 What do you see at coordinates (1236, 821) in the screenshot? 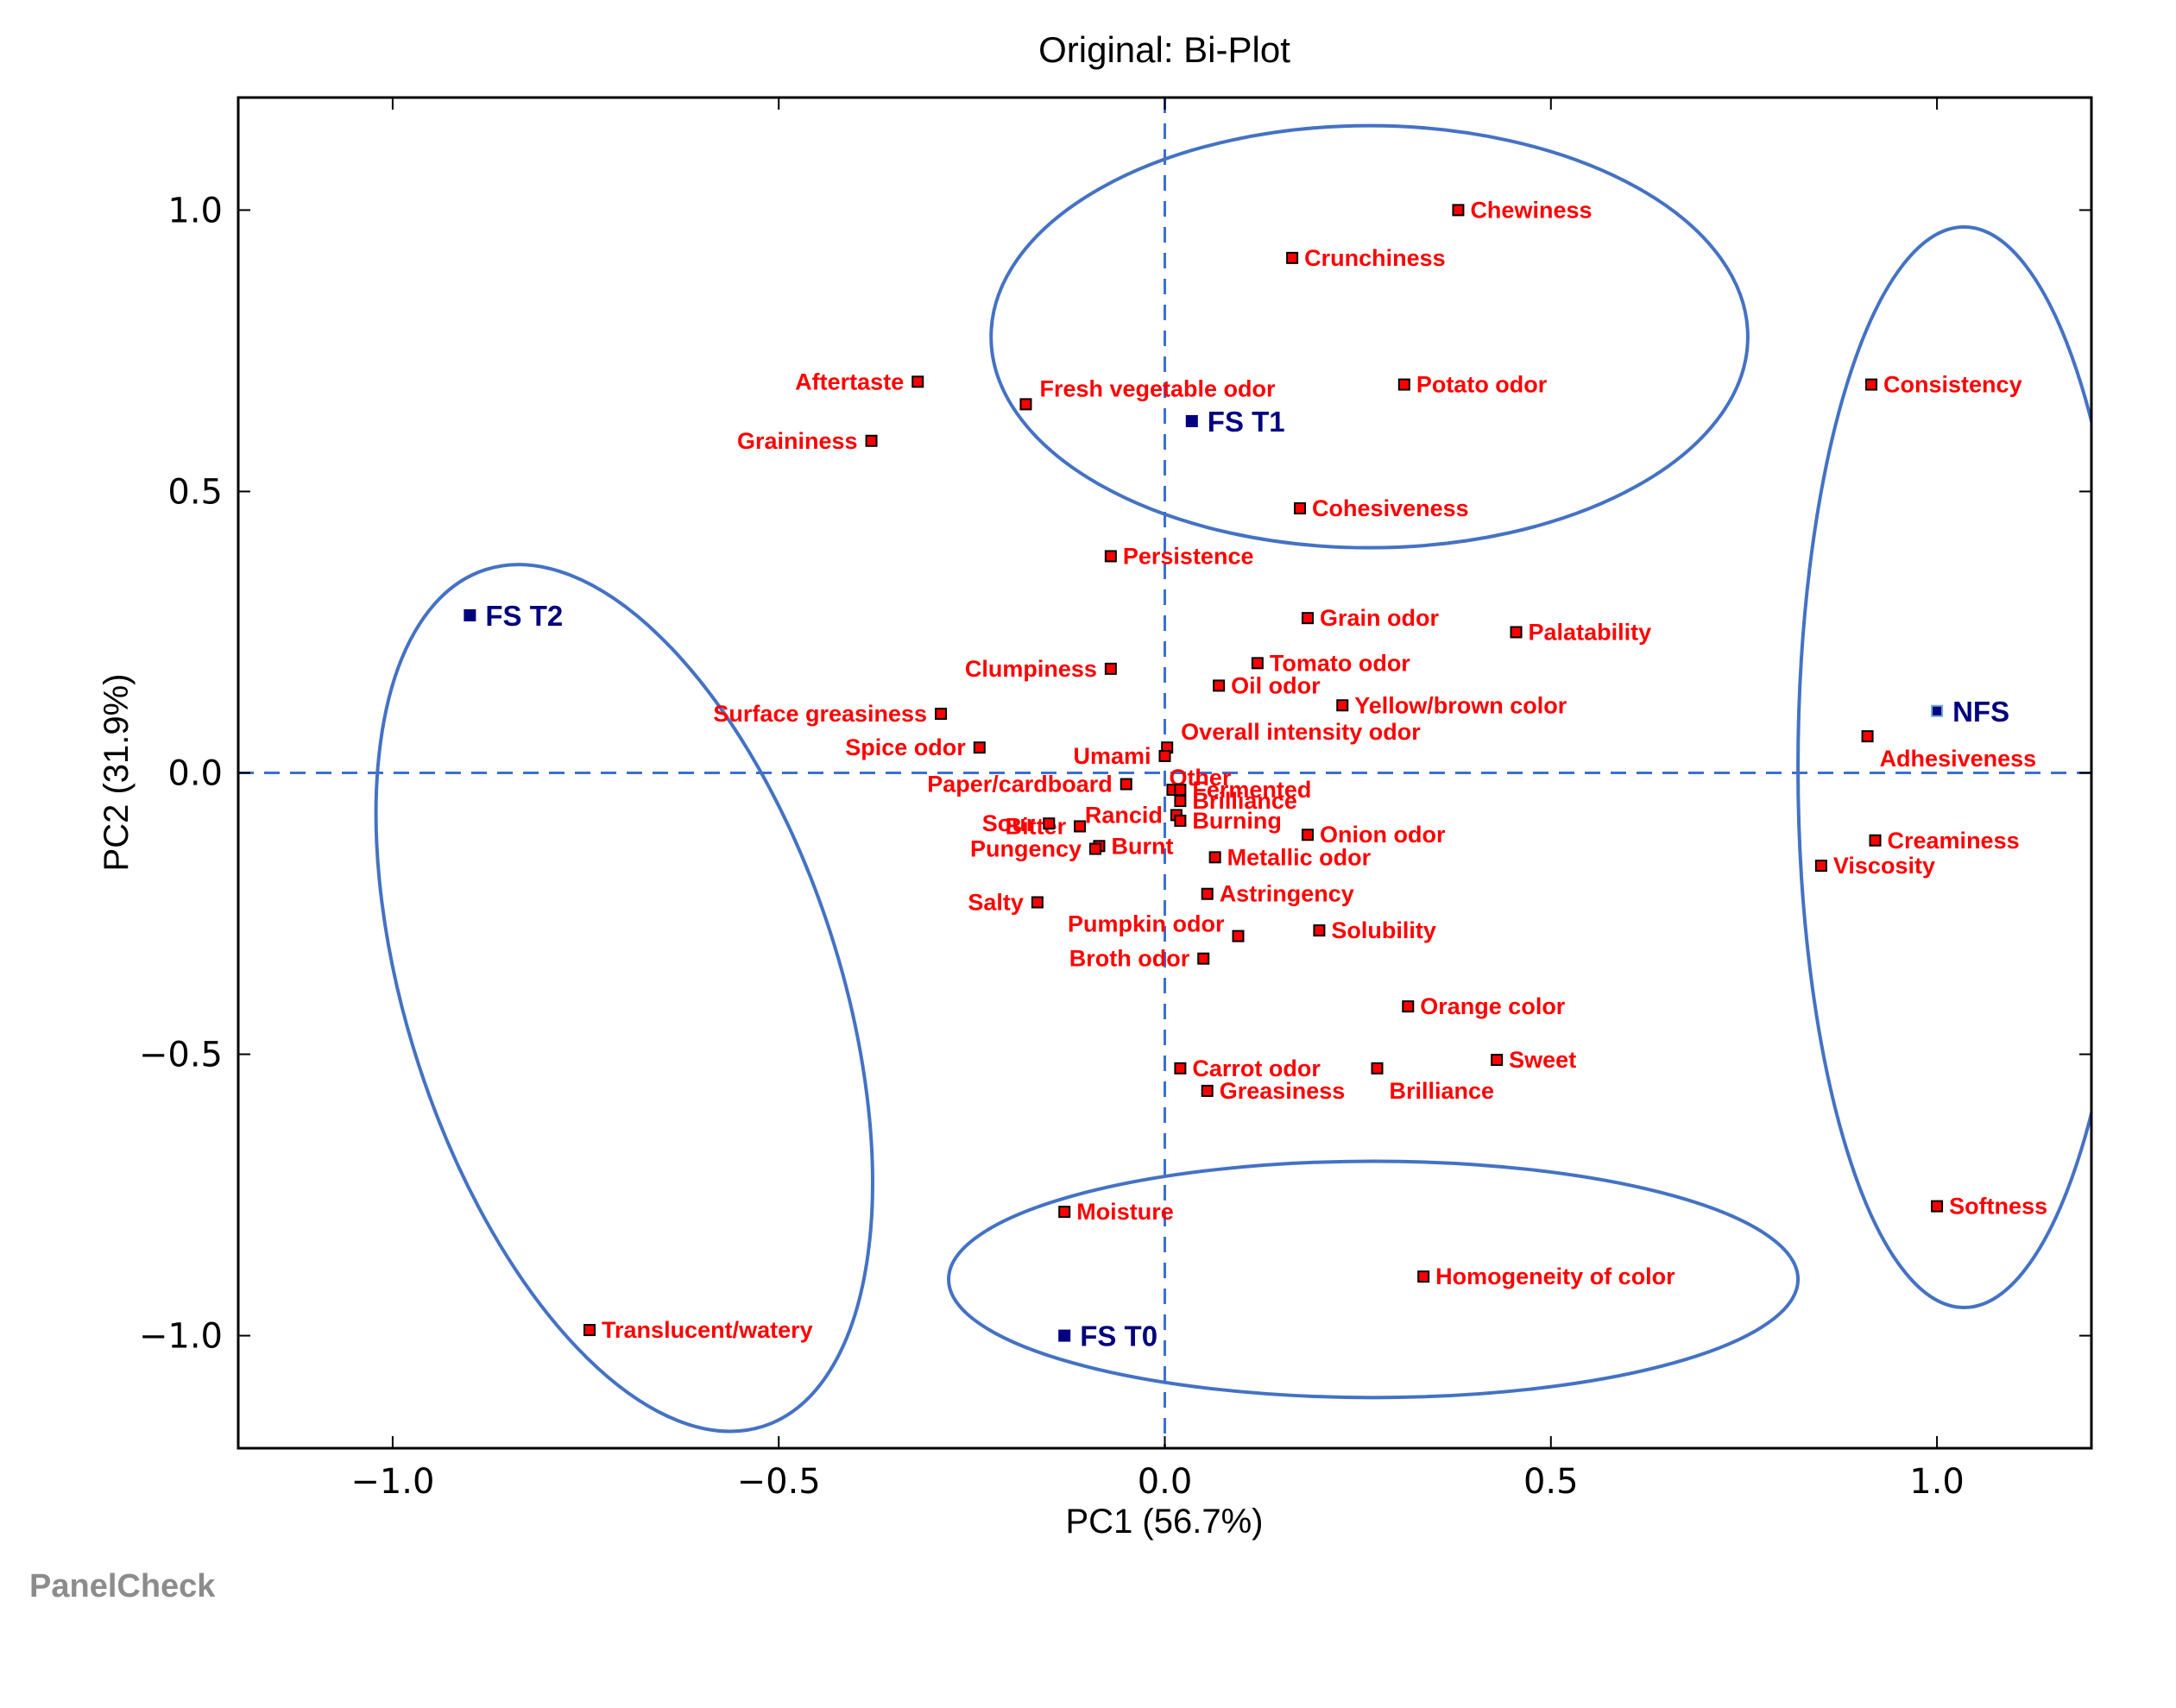
I see `attribute-label: Burning` at bounding box center [1236, 821].